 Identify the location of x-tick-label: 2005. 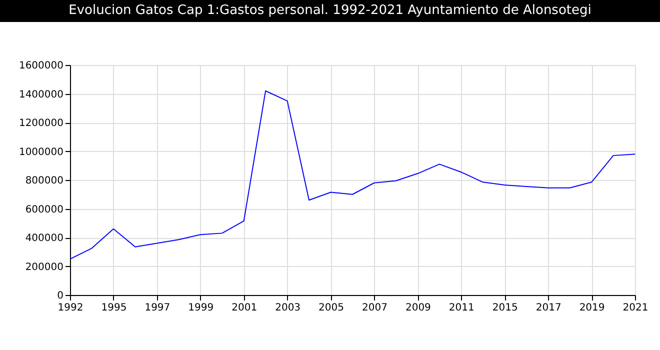
(331, 308).